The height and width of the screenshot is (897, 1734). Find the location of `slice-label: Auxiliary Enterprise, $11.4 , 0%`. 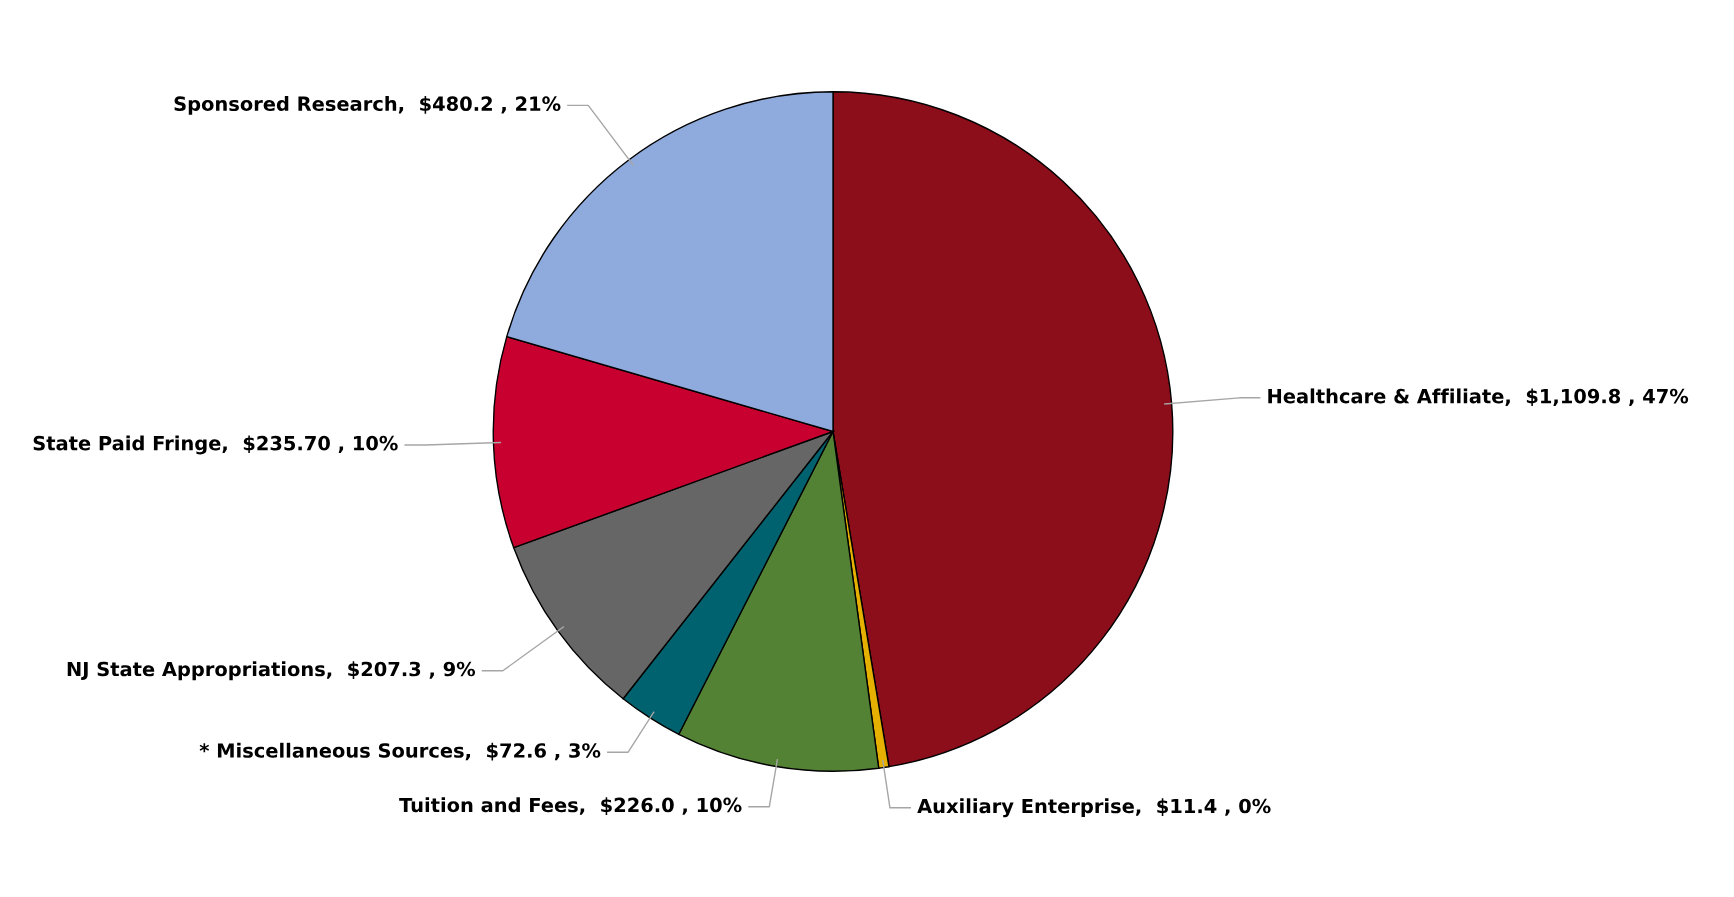

slice-label: Auxiliary Enterprise, $11.4 , 0% is located at coordinates (1094, 808).